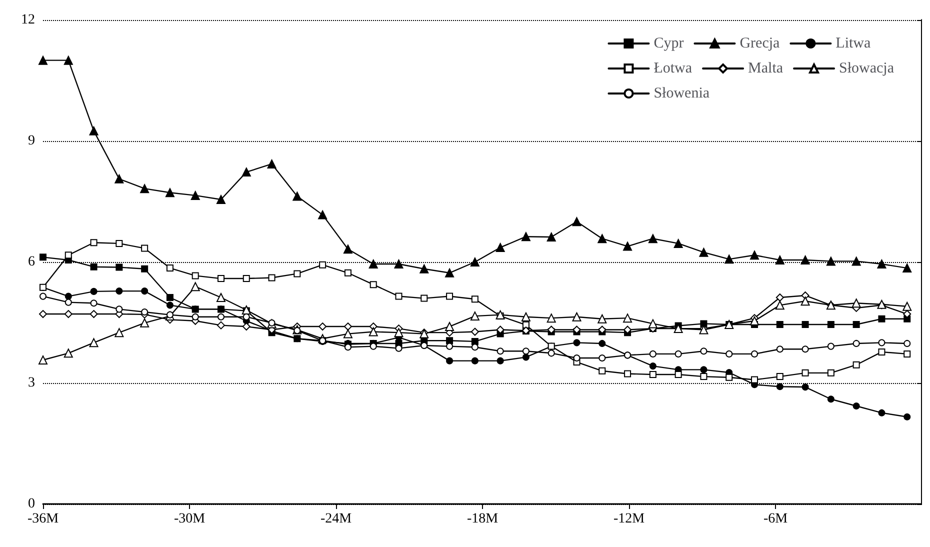 The image size is (930, 547). What do you see at coordinates (854, 44) in the screenshot?
I see `legend-label: Litwa` at bounding box center [854, 44].